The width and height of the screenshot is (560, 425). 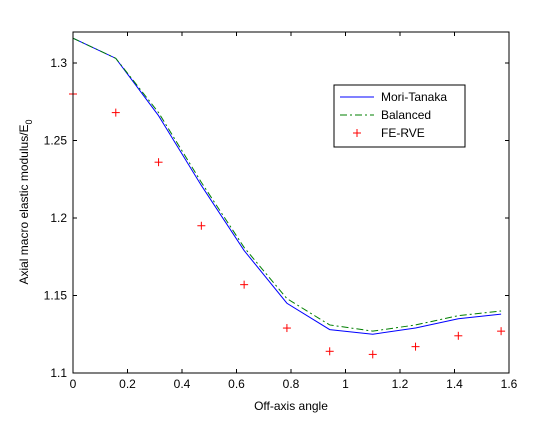 I want to click on y-tick-label: 1.1, so click(x=58, y=373).